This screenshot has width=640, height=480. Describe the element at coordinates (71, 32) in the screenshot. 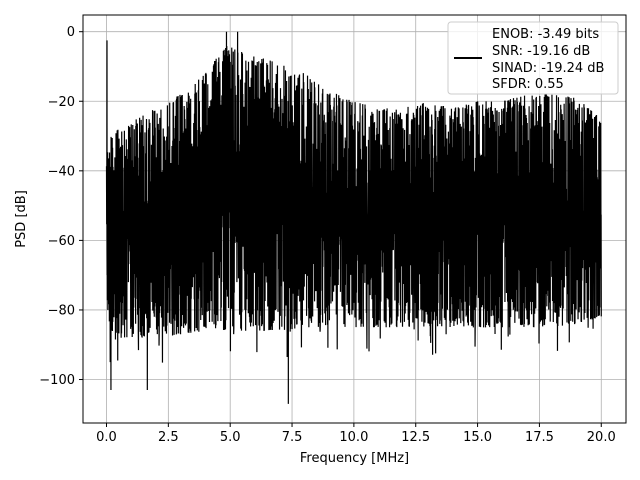

I see `y-tick-label: 0` at that location.